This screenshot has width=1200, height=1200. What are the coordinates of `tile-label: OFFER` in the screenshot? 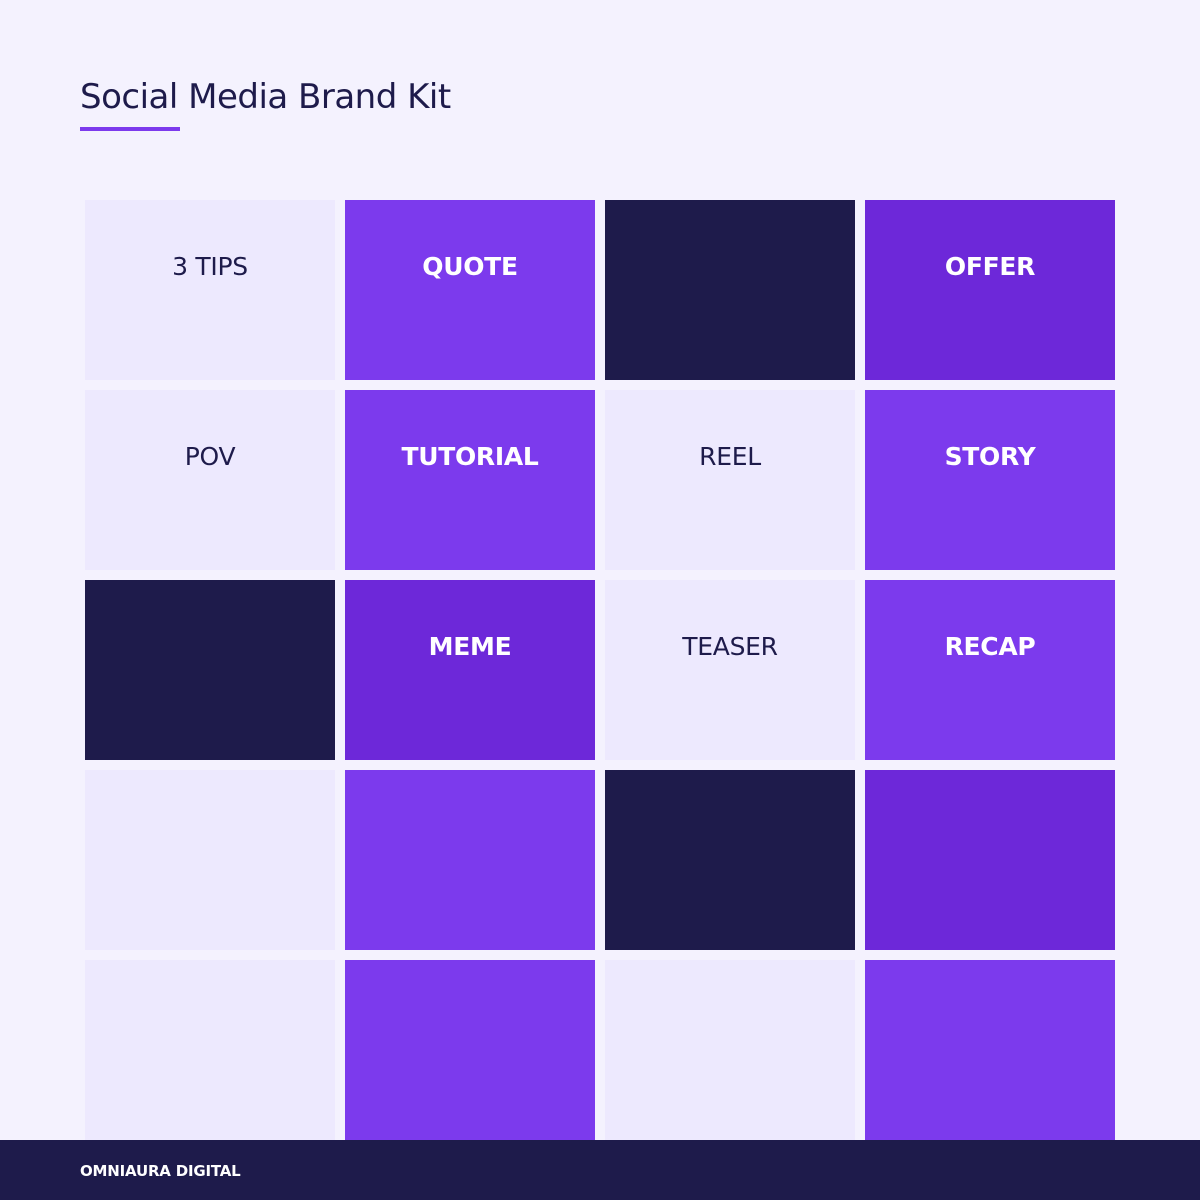 It's located at (990, 266).